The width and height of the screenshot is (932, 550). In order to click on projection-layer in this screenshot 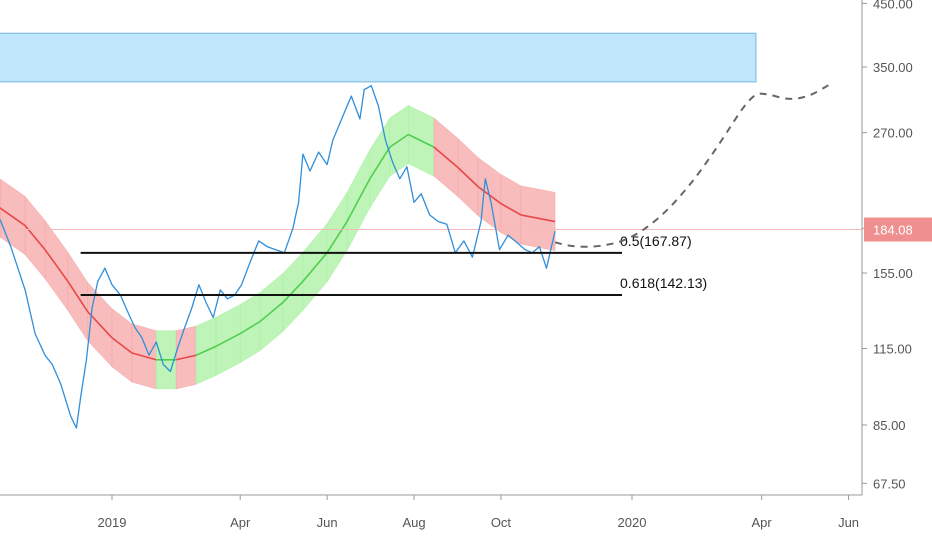, I will do `click(693, 165)`.